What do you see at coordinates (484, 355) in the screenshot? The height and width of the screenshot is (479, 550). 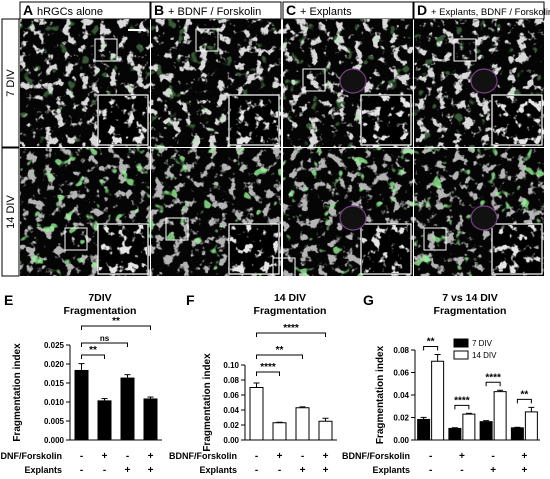 I see `legend-label: 14 DIV` at bounding box center [484, 355].